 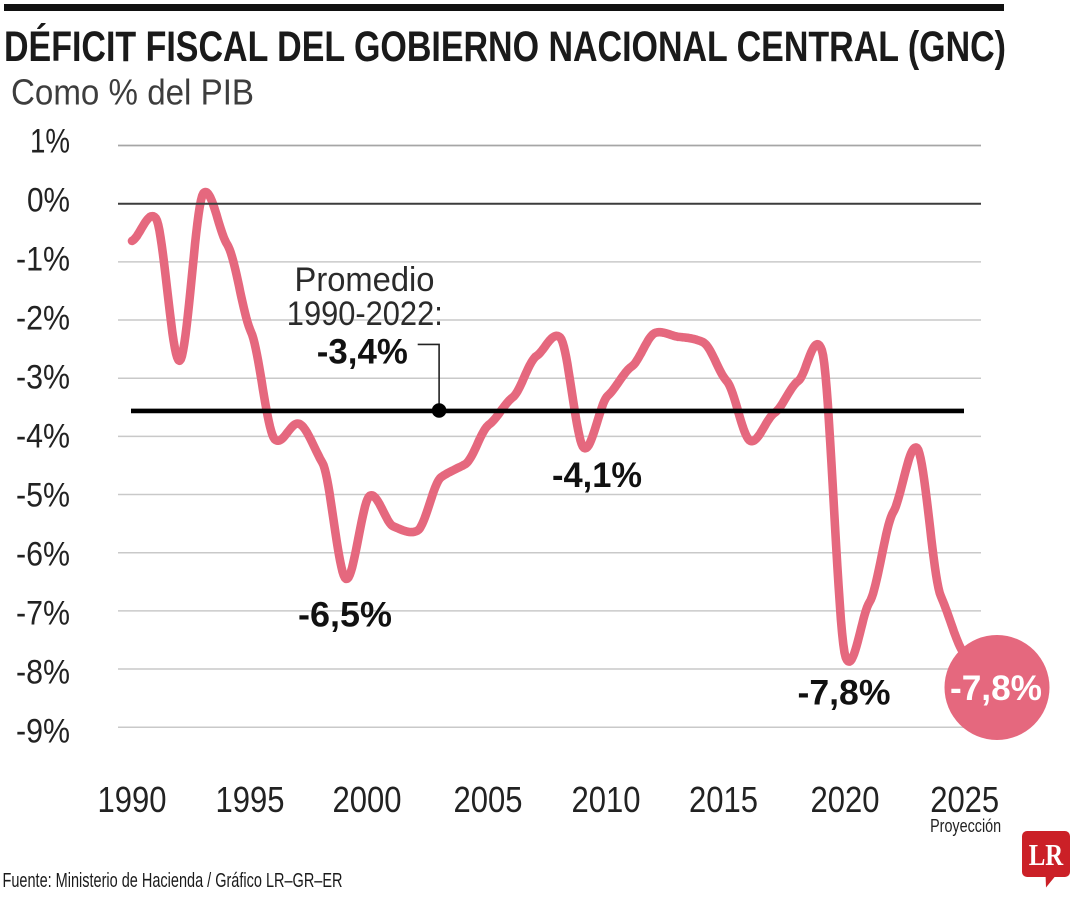 What do you see at coordinates (43, 496) in the screenshot?
I see `svg-text: -5%` at bounding box center [43, 496].